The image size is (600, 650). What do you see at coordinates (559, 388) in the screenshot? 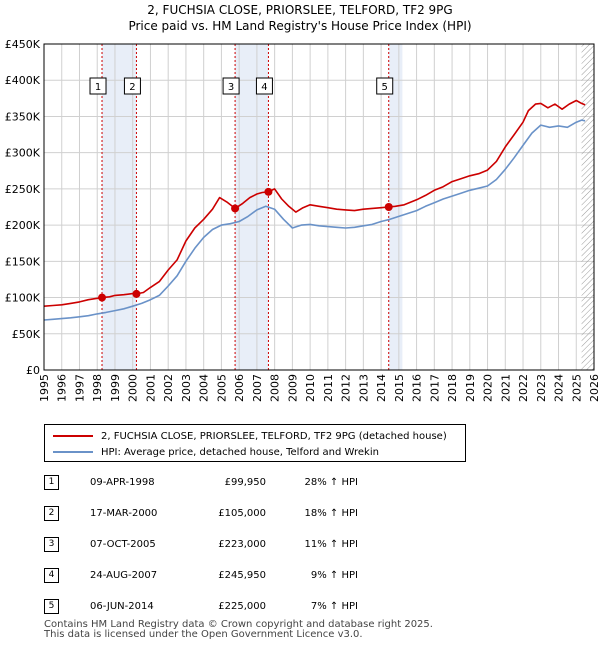
I see `x-tick-label: 2024` at bounding box center [559, 388].